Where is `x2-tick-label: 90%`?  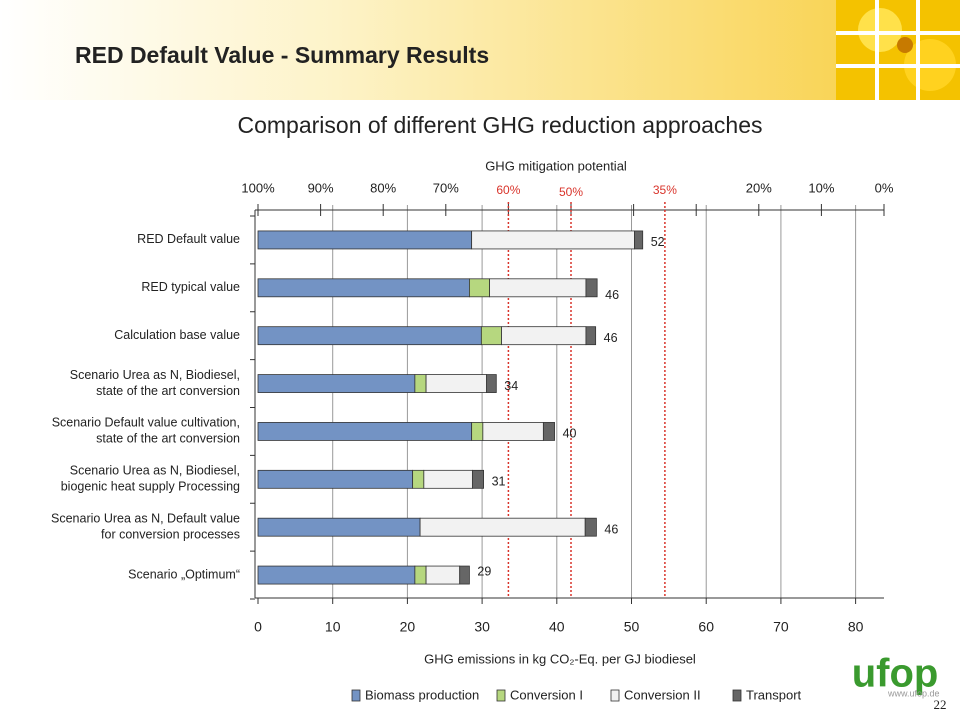
x2-tick-label: 90% is located at coordinates (321, 187).